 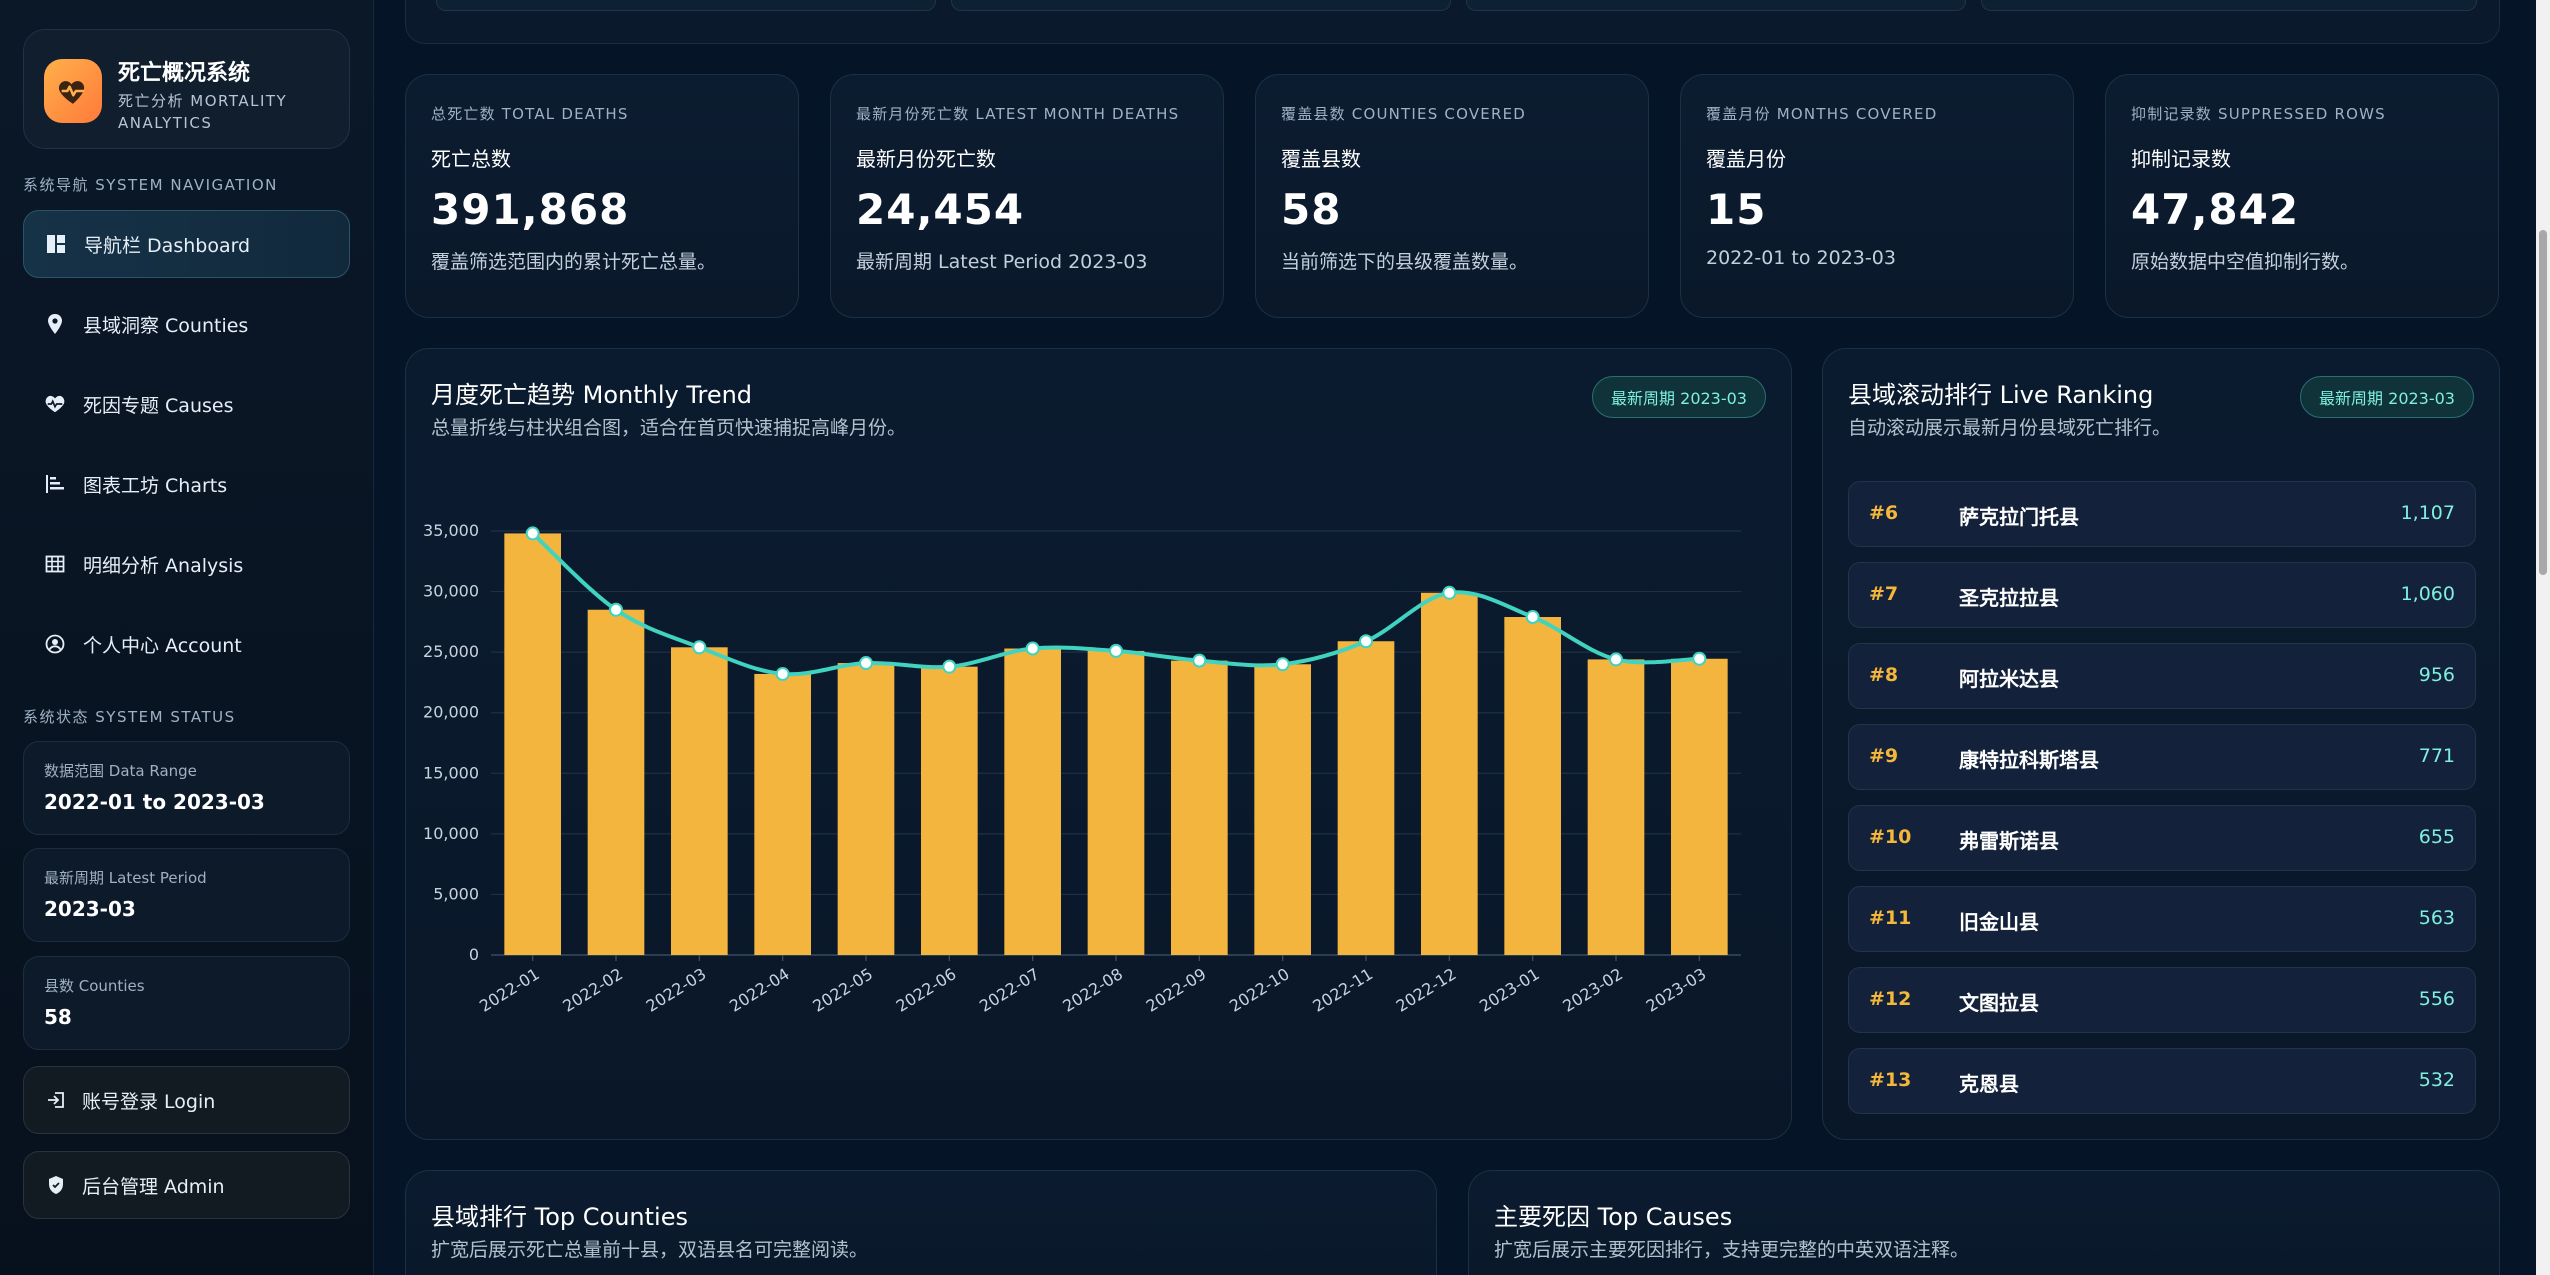 I want to click on status-label: 数据范围 Data Range, so click(x=120, y=771).